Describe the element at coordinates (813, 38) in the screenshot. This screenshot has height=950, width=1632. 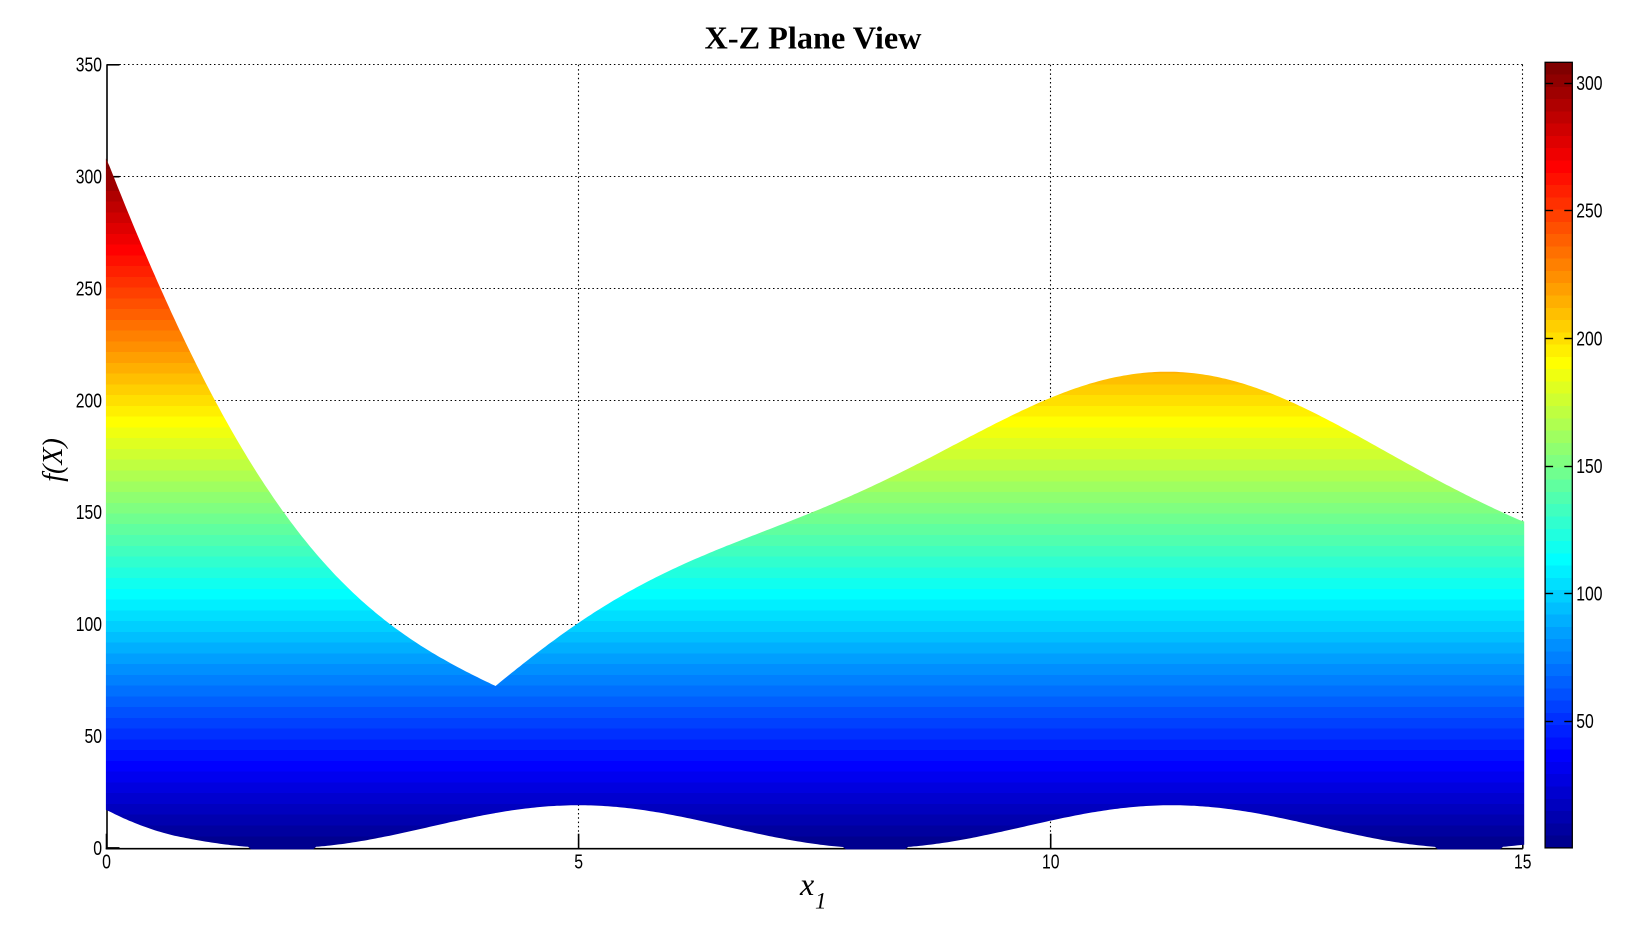
I see `svg-text: X-Z Plane View` at that location.